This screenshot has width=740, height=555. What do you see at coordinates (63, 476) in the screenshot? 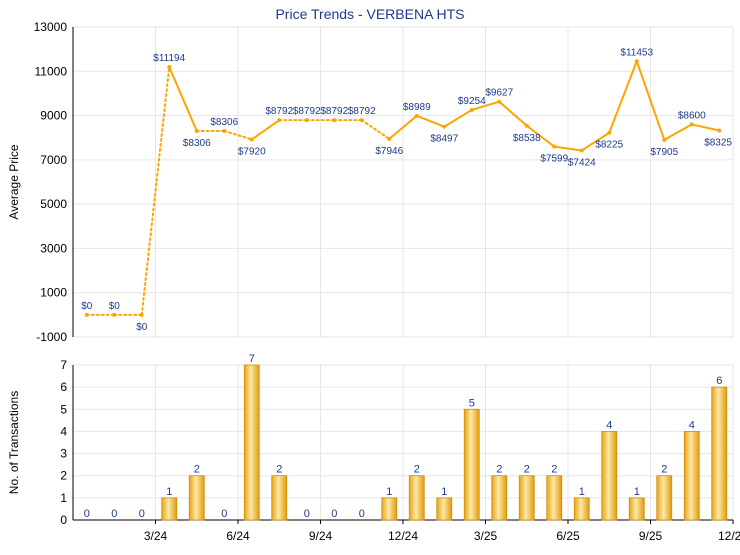
I see `bar-y-tick-label: 2` at bounding box center [63, 476].